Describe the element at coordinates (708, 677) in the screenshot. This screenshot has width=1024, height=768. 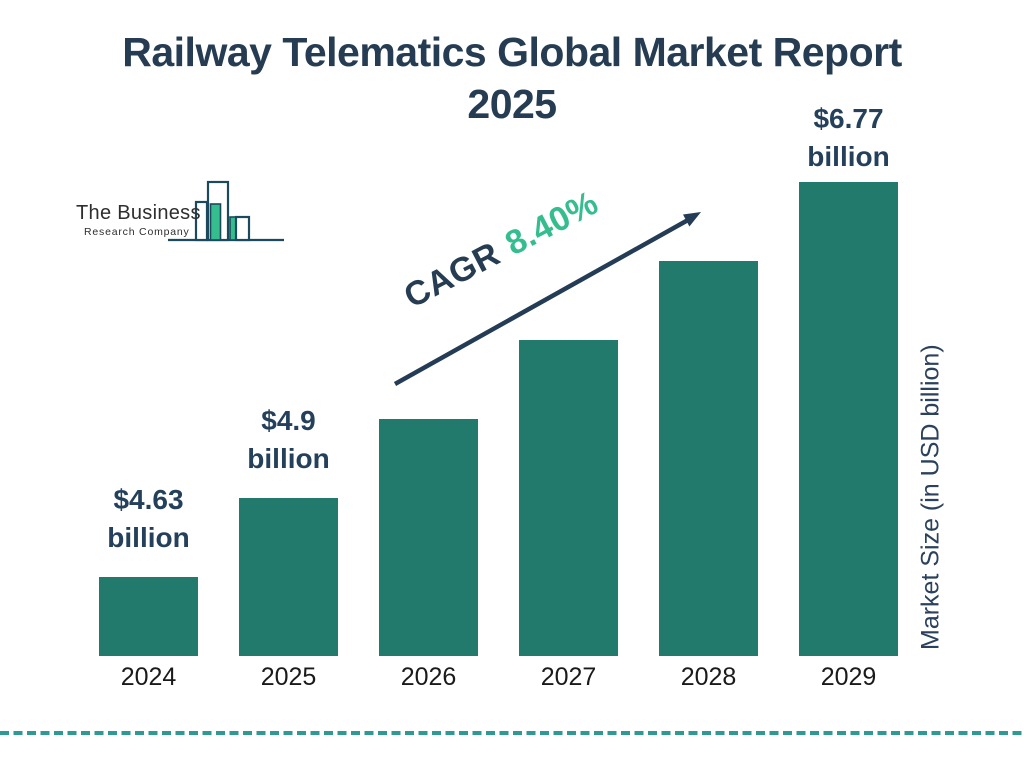
I see `x-tick-2028: 2028` at that location.